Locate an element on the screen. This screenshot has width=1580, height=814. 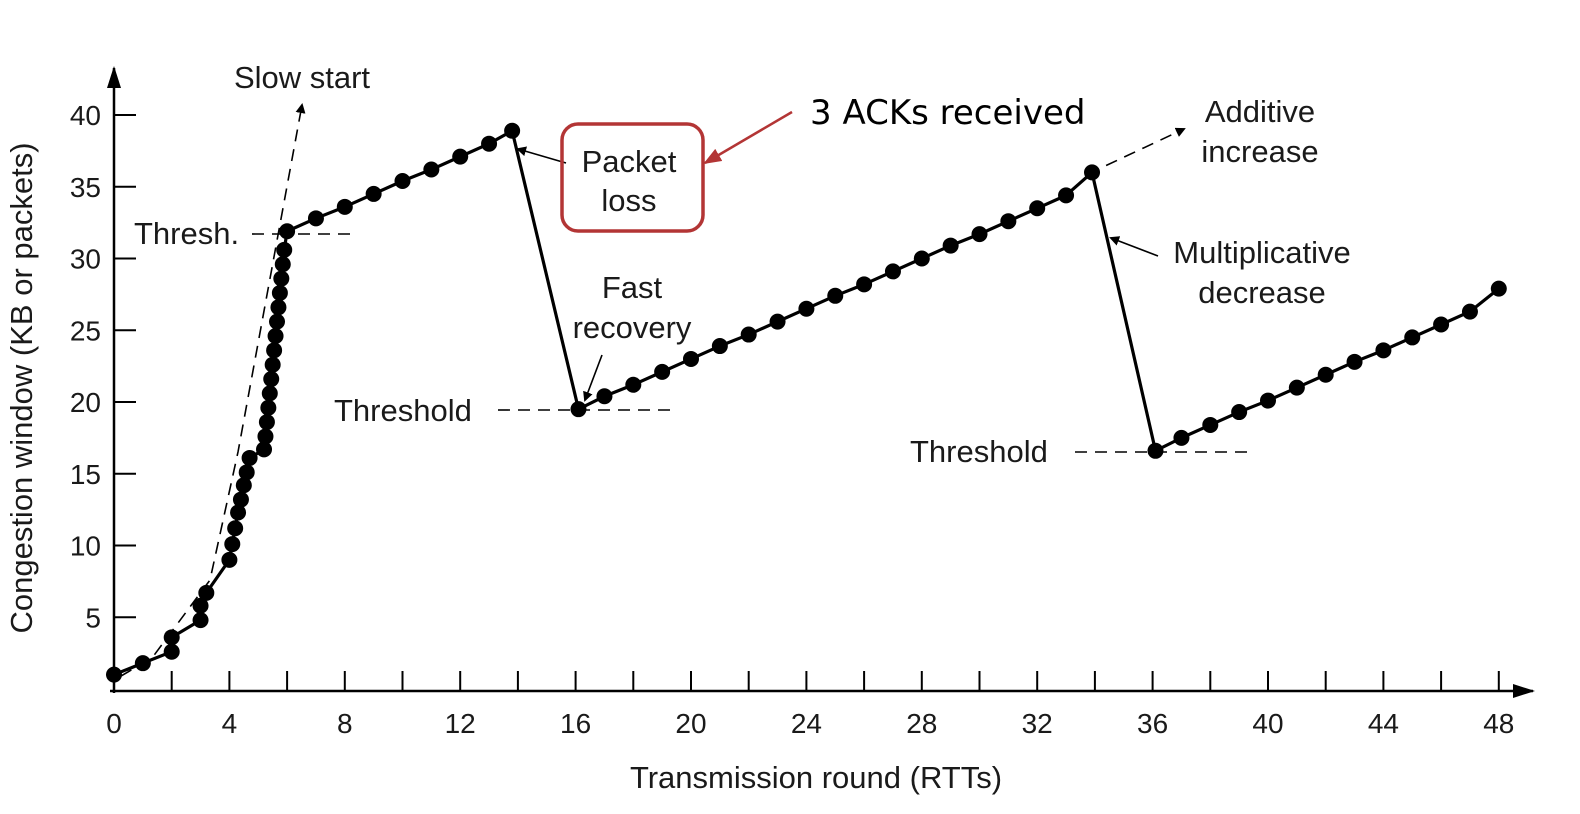
x-tick-label: 48 is located at coordinates (1498, 723).